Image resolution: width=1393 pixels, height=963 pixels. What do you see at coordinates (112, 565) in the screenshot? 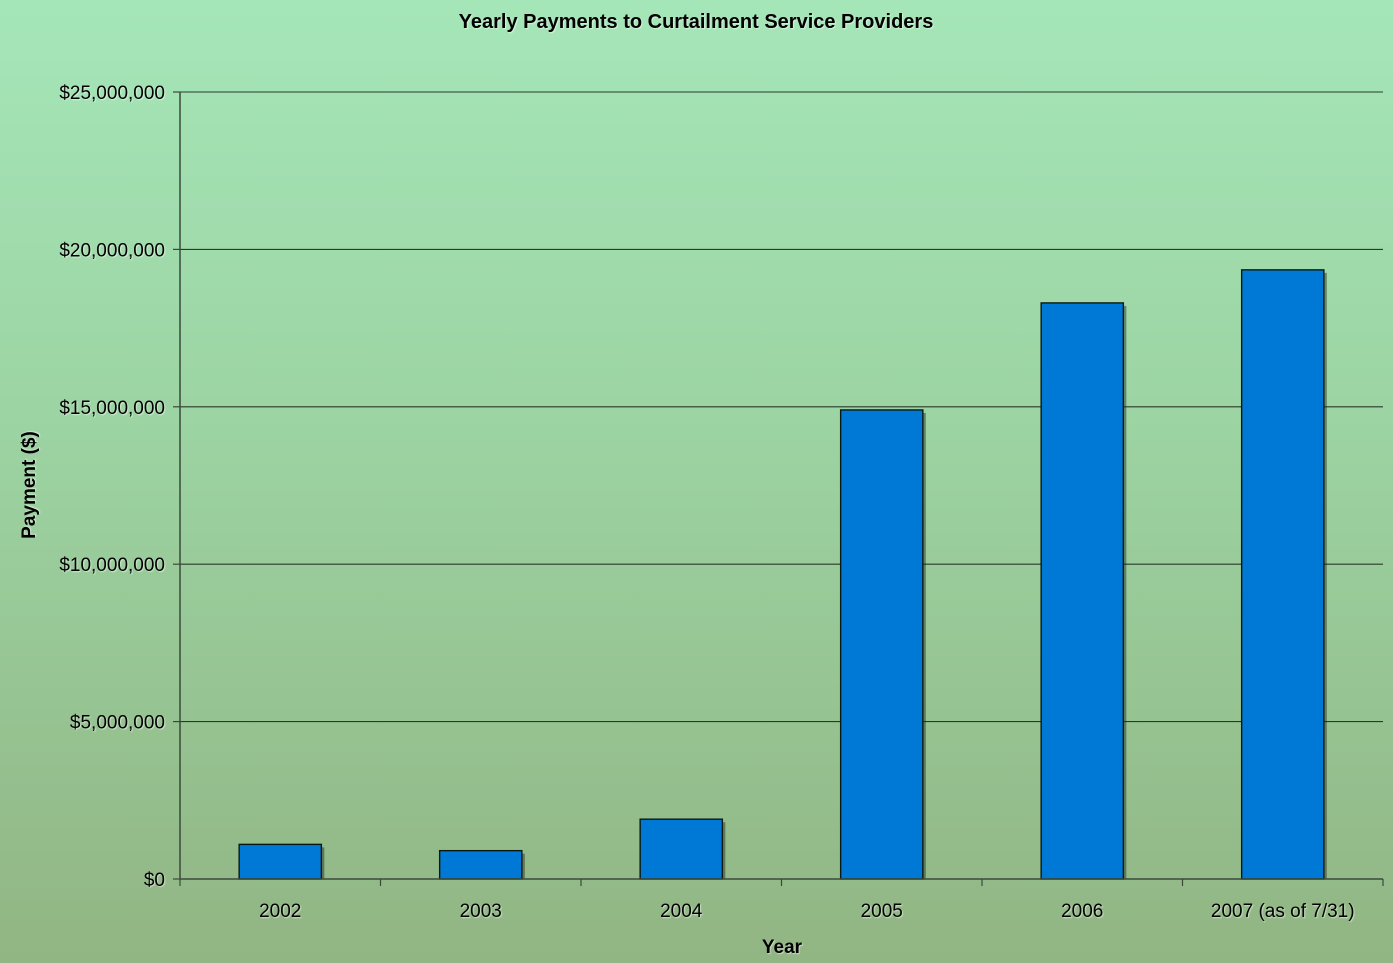
I see `y-tick-label: $10,000,000` at bounding box center [112, 565].